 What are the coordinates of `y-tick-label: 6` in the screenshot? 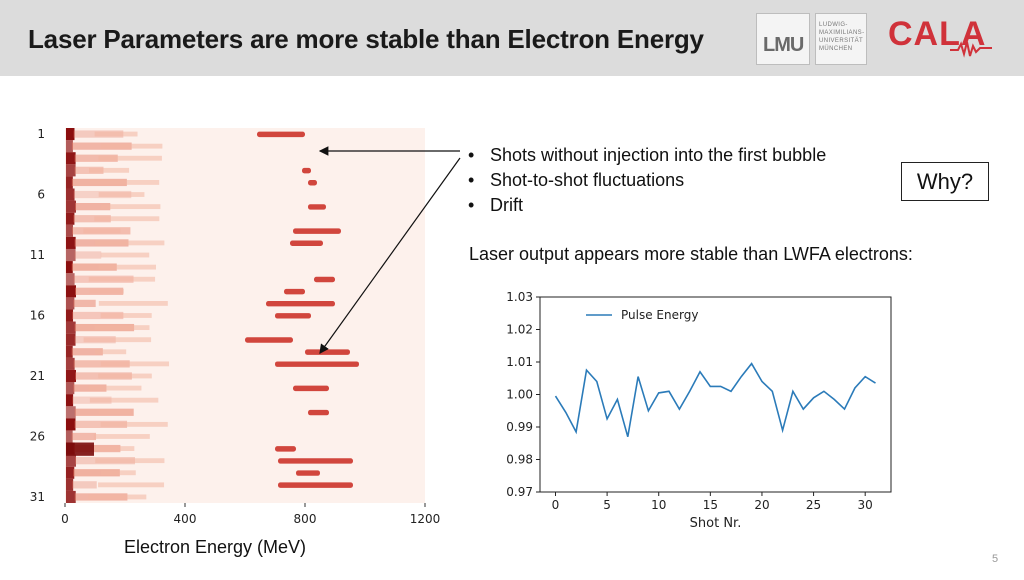 It's located at (41, 195).